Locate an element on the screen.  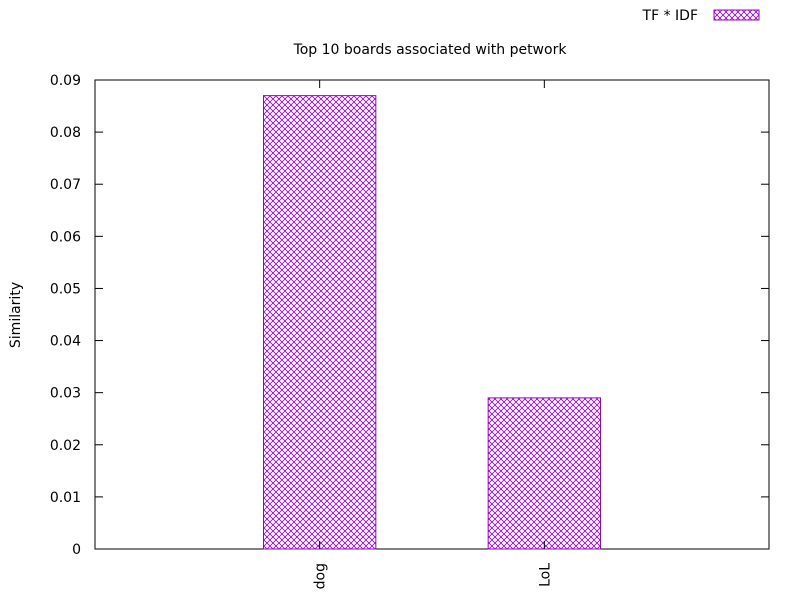
chart-title: Top 10 boards associated with petwork is located at coordinates (430, 50).